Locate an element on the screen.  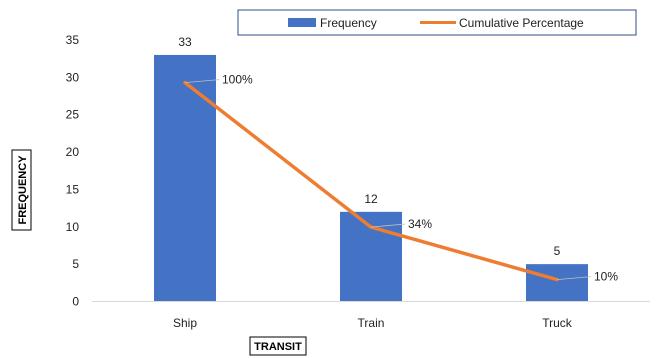
y-tick-label: 20 is located at coordinates (73, 152).